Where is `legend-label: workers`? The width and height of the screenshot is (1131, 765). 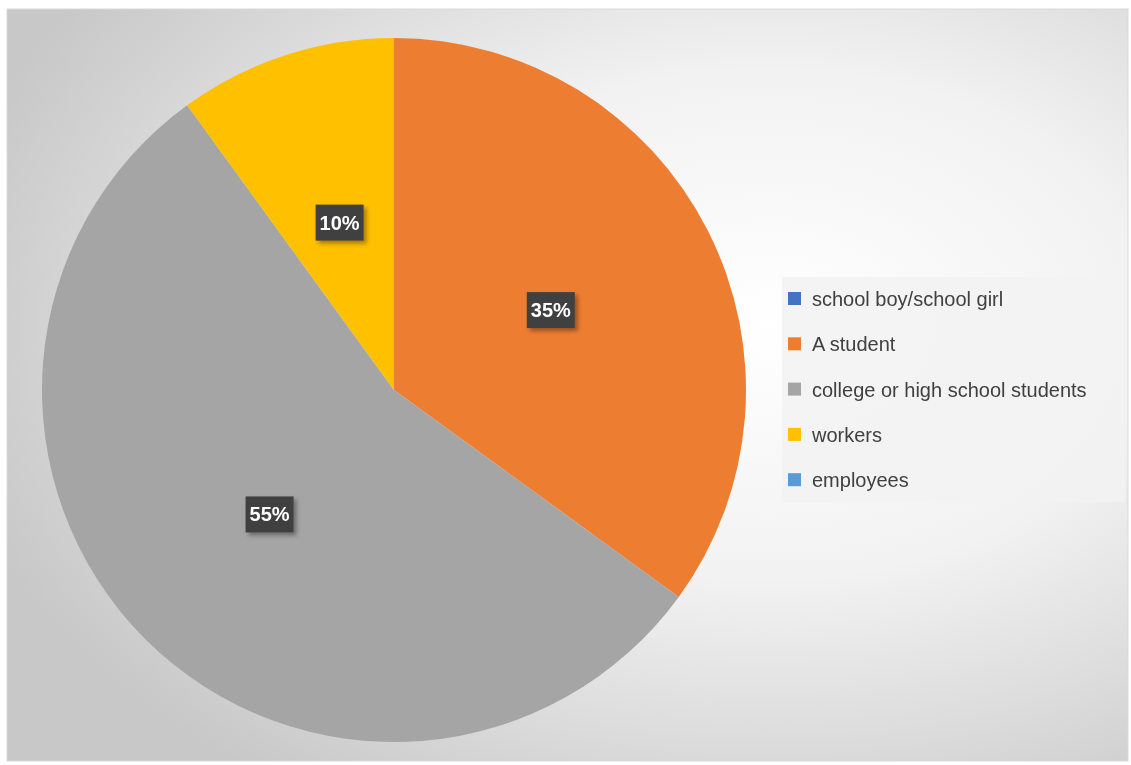 legend-label: workers is located at coordinates (847, 434).